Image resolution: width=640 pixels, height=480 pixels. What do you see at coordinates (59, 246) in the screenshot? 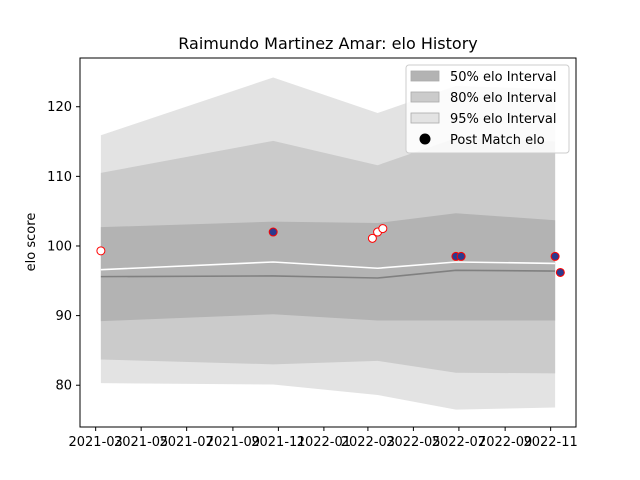
I see `y-tick-label: 100` at bounding box center [59, 246].